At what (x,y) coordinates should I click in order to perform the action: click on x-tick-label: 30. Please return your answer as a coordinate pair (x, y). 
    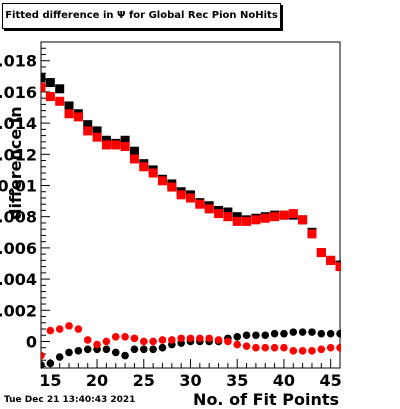
    Looking at the image, I should click on (190, 380).